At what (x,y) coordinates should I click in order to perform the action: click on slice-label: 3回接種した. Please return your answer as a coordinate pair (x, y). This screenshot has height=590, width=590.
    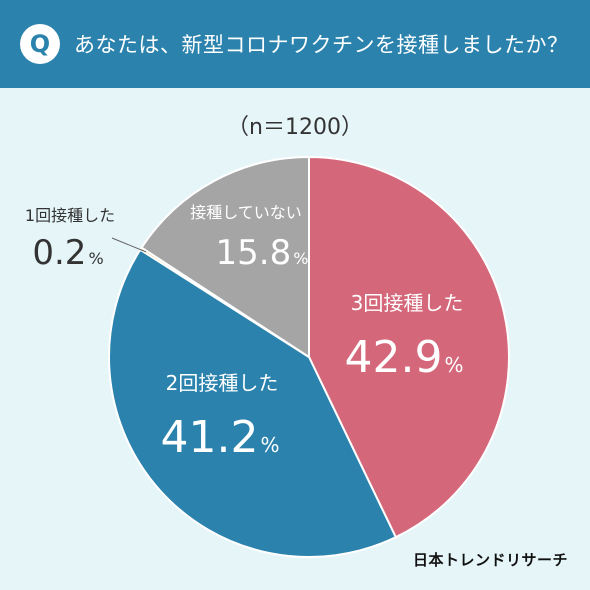
    Looking at the image, I should click on (407, 303).